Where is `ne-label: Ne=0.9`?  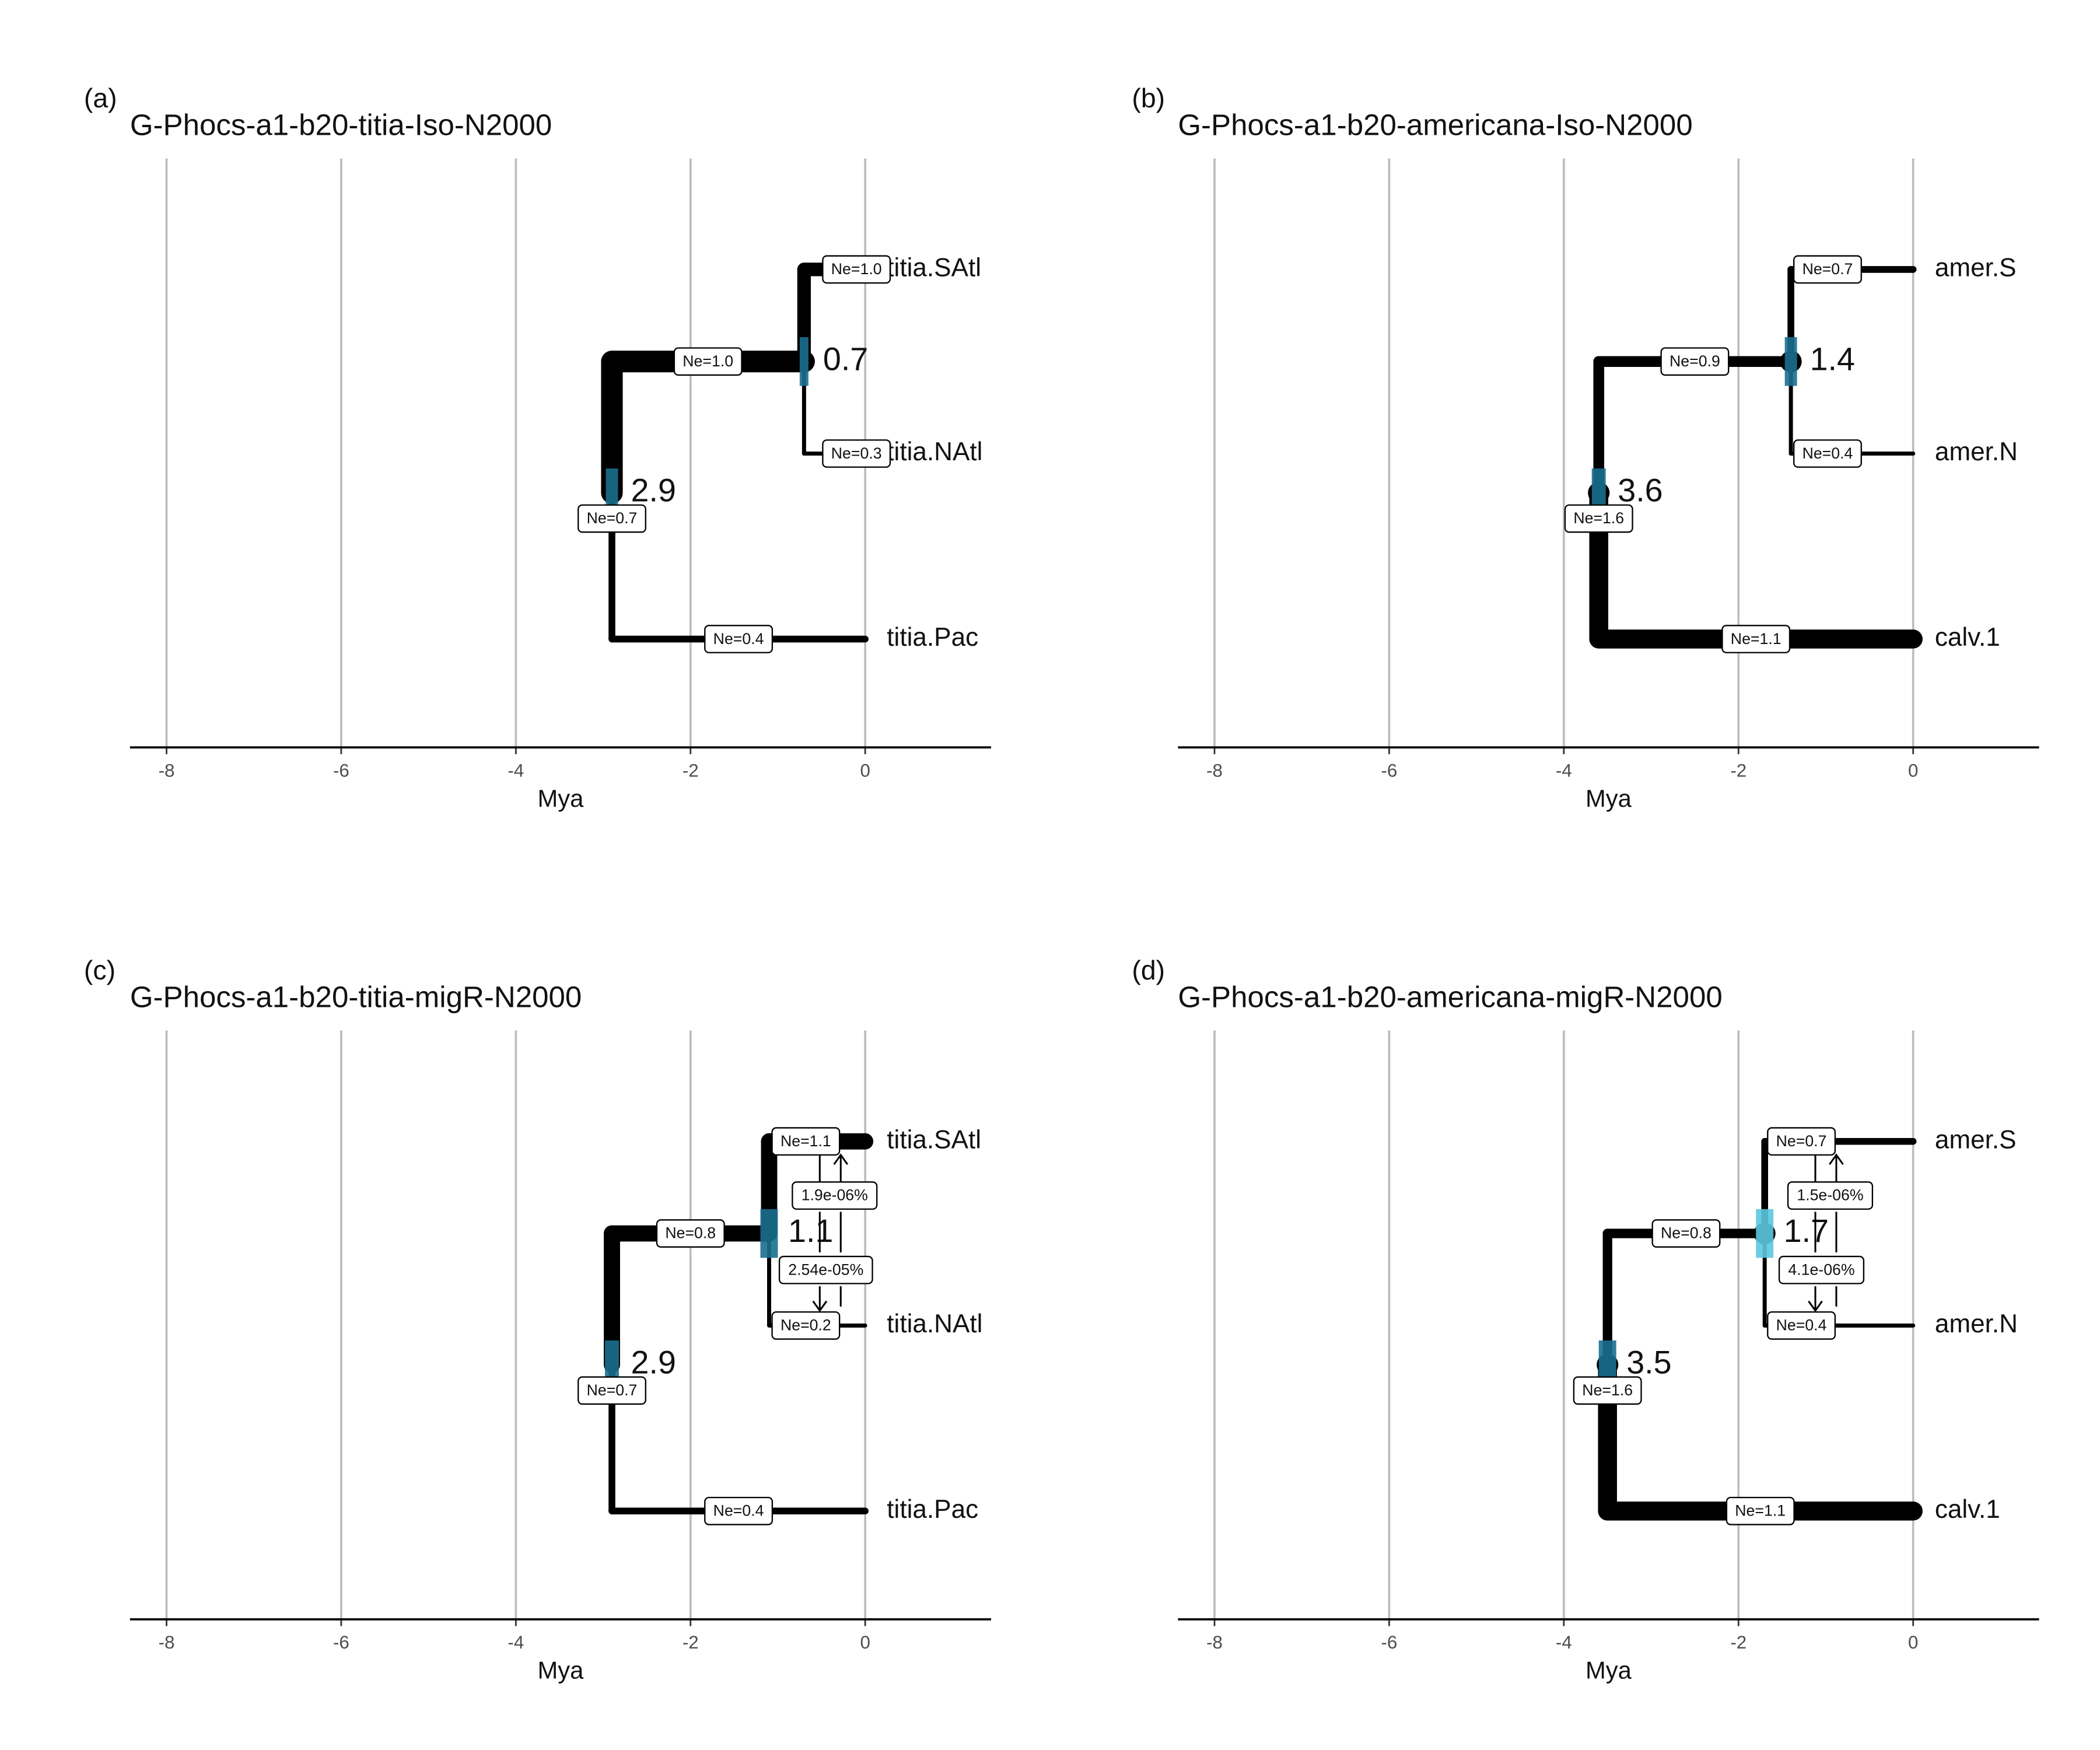
ne-label: Ne=0.9 is located at coordinates (1695, 361).